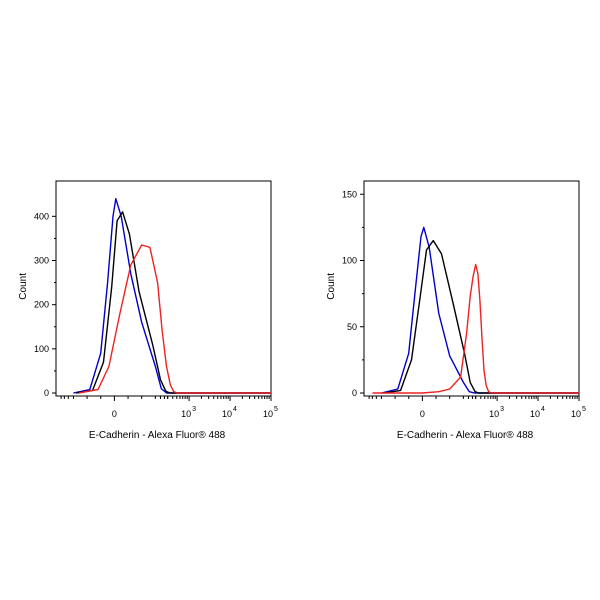 This screenshot has height=600, width=600. I want to click on y-tick-label: 300, so click(41, 261).